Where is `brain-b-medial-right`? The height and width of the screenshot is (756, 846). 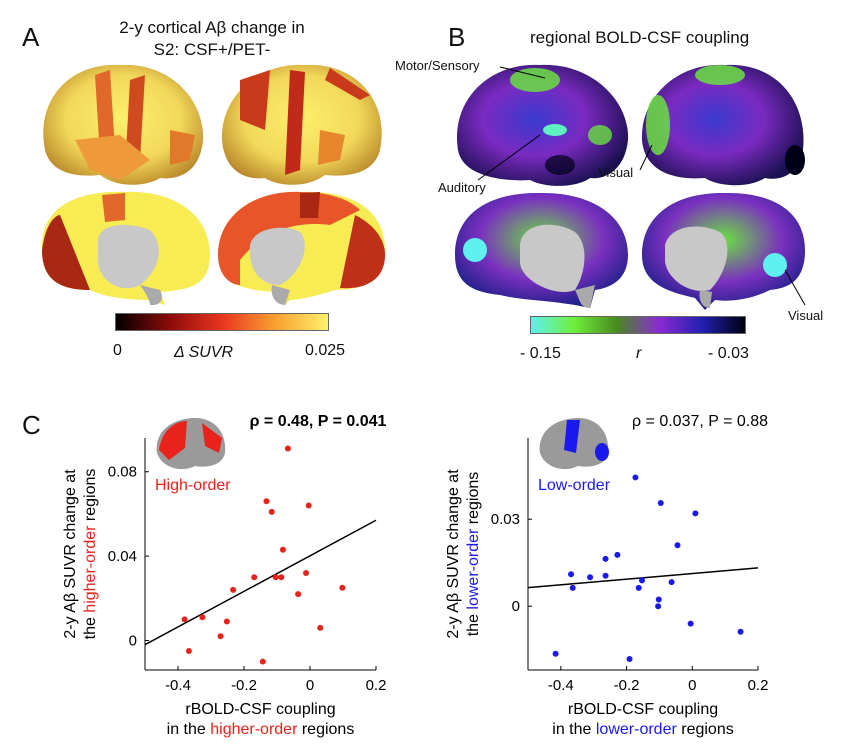 brain-b-medial-right is located at coordinates (723, 251).